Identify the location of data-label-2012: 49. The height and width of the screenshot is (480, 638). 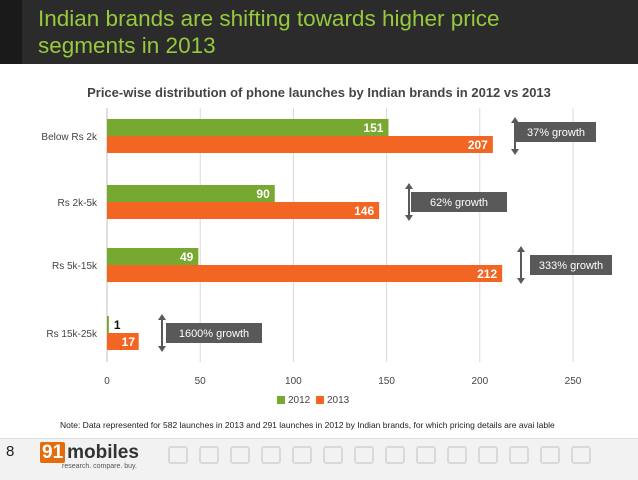
(187, 257).